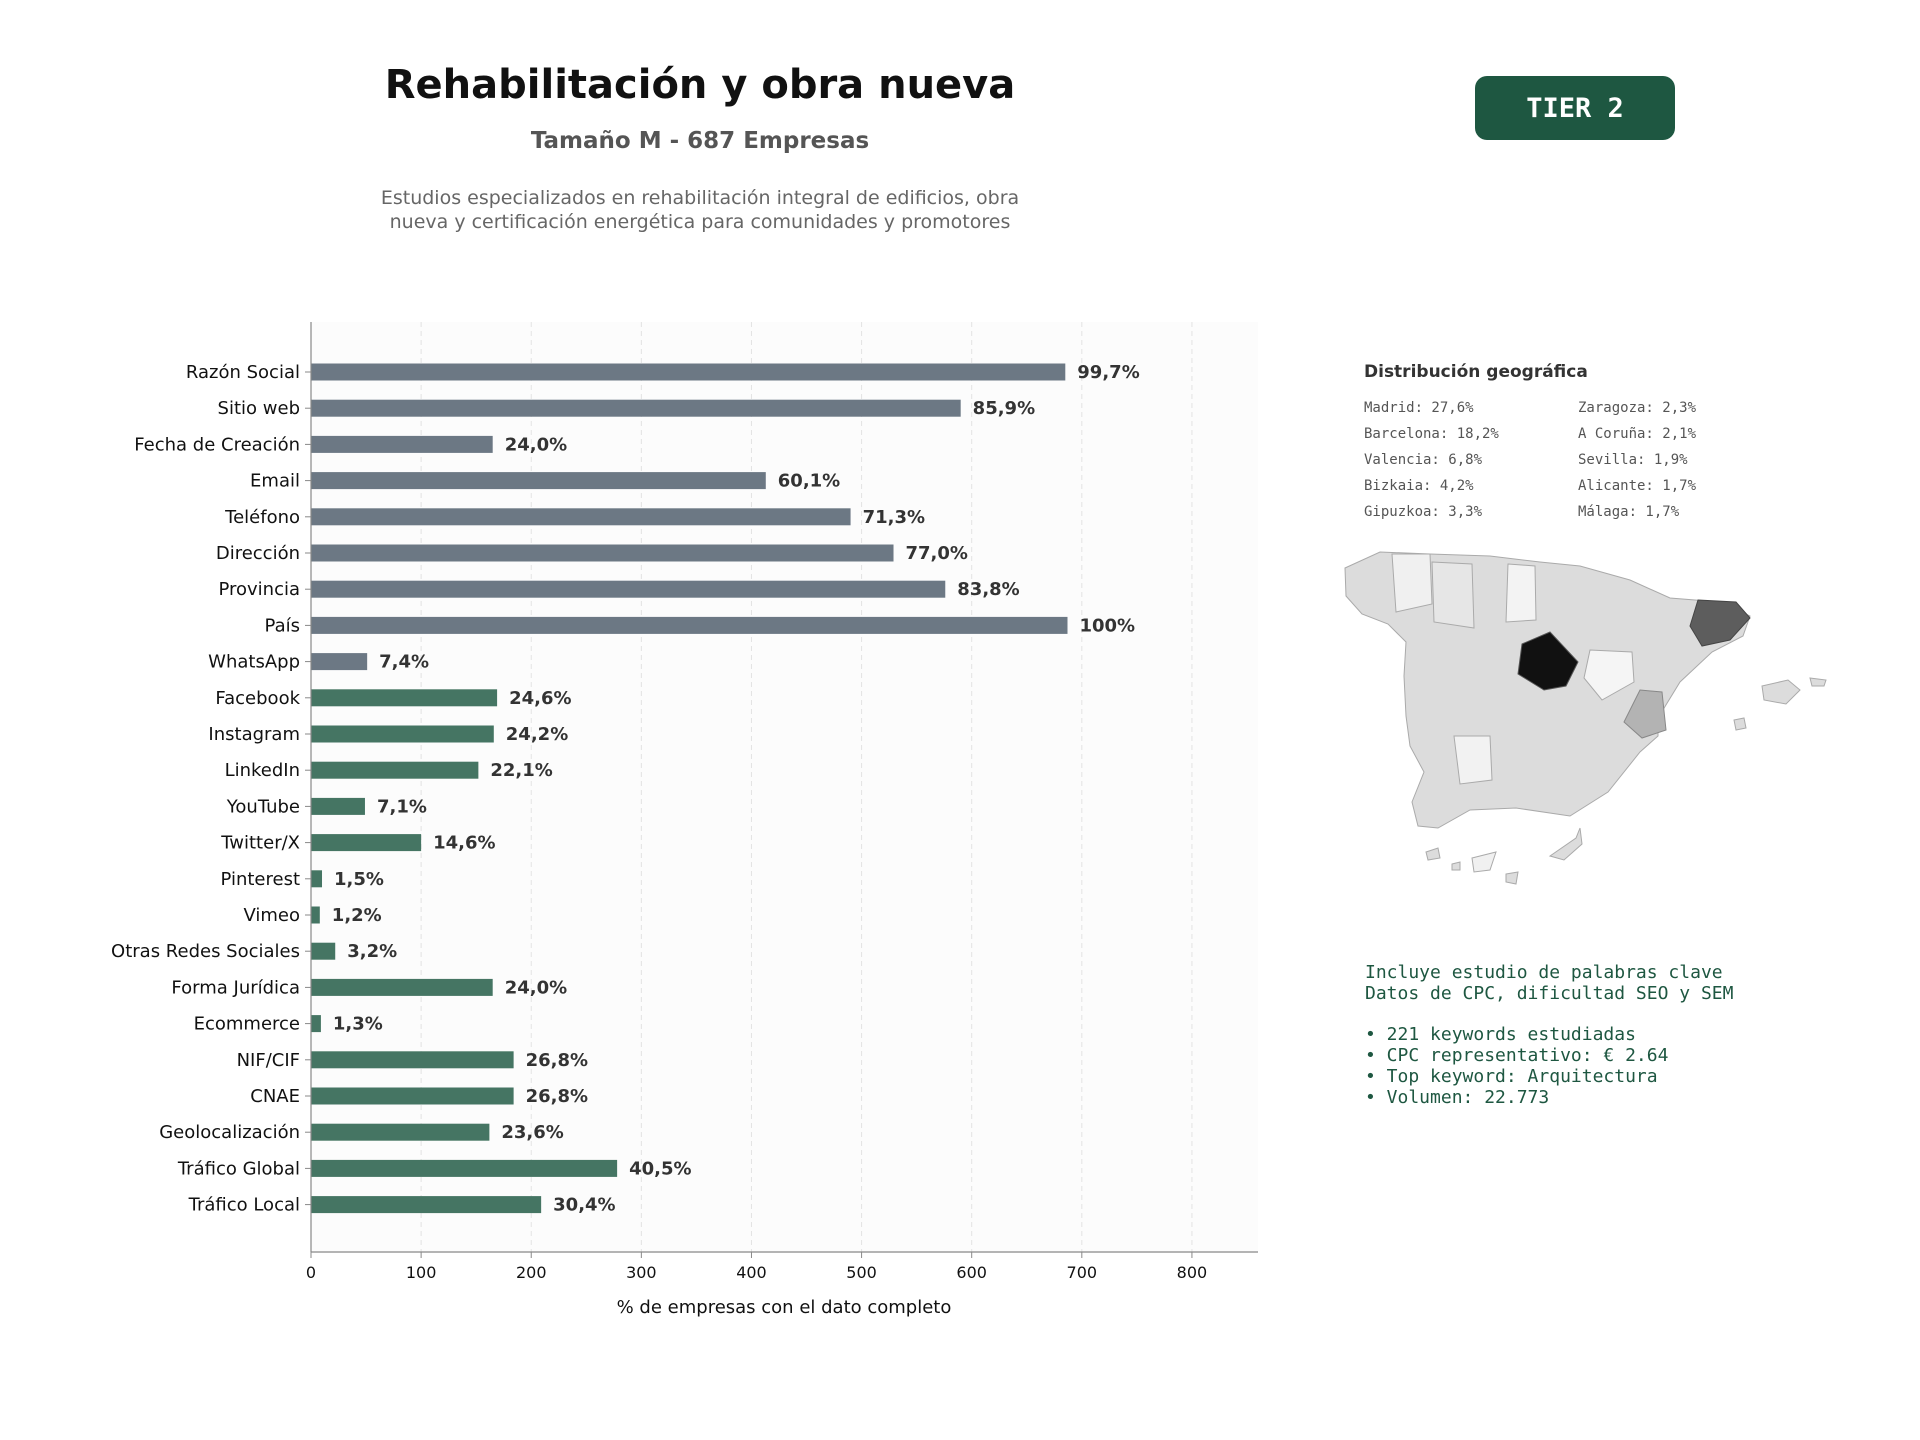 The width and height of the screenshot is (1920, 1440). What do you see at coordinates (1637, 408) in the screenshot?
I see `geo-item: Zaragoza: 2,3%` at bounding box center [1637, 408].